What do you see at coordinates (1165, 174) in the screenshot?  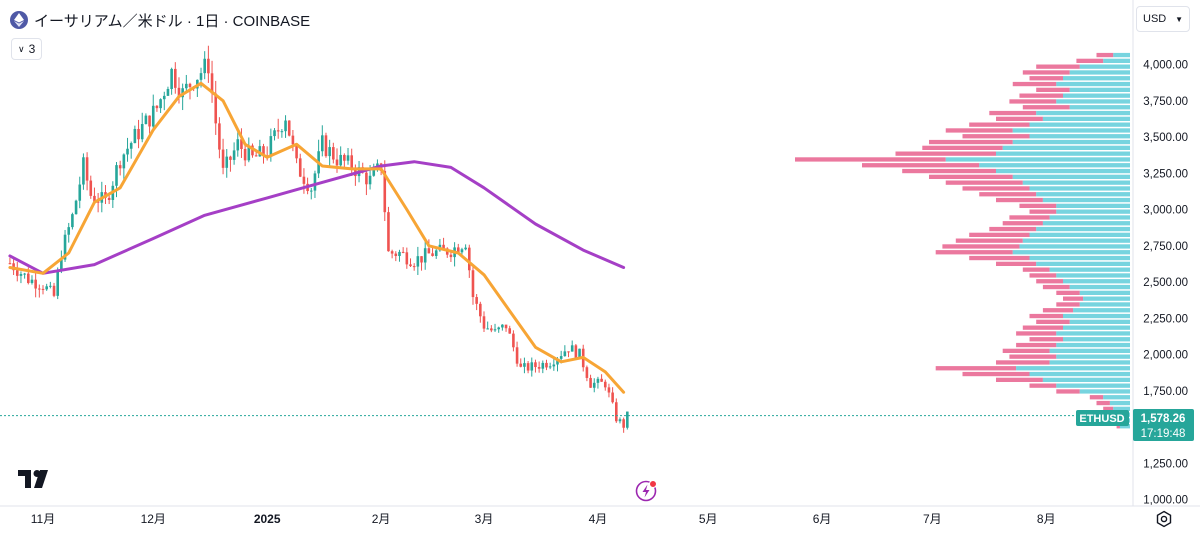 I see `price-axis-label: 3,250.00` at bounding box center [1165, 174].